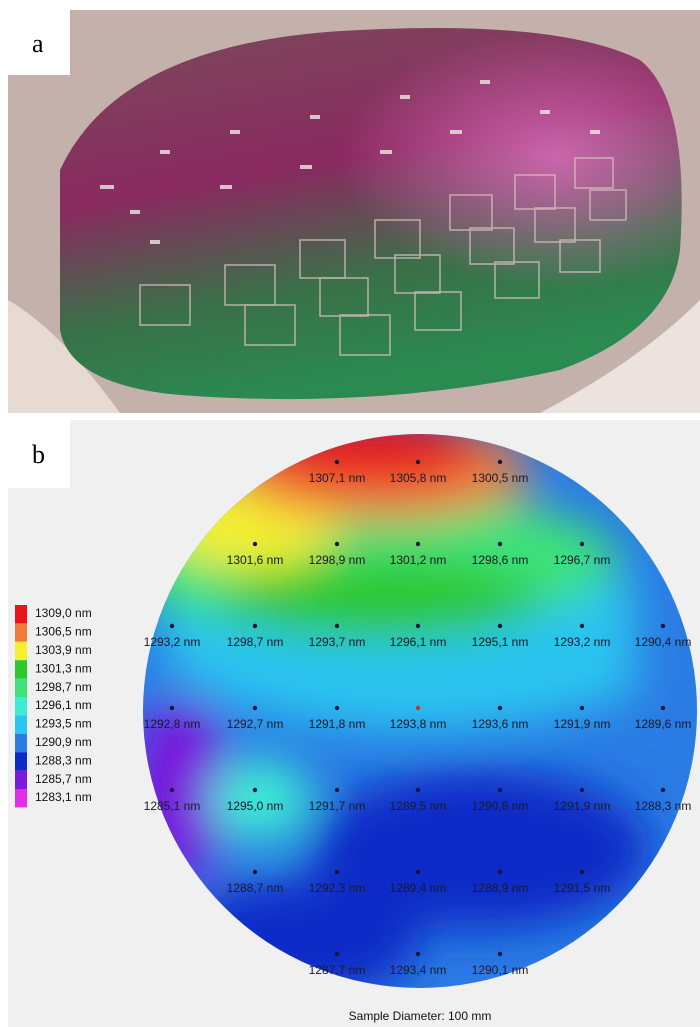 This screenshot has width=700, height=1027. I want to click on measure-label: 1295,0 nm, so click(255, 806).